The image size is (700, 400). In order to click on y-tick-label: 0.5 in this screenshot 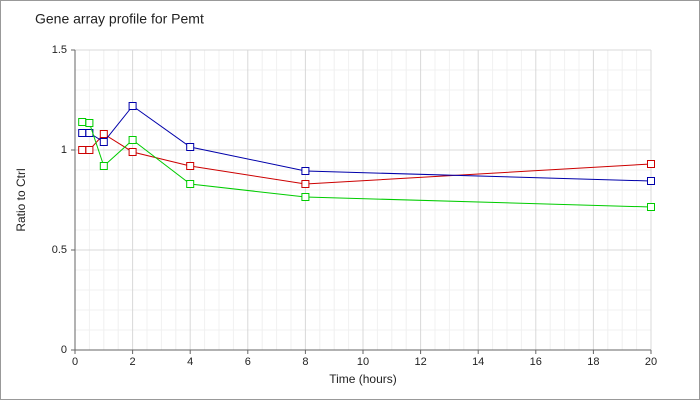, I will do `click(59, 250)`.